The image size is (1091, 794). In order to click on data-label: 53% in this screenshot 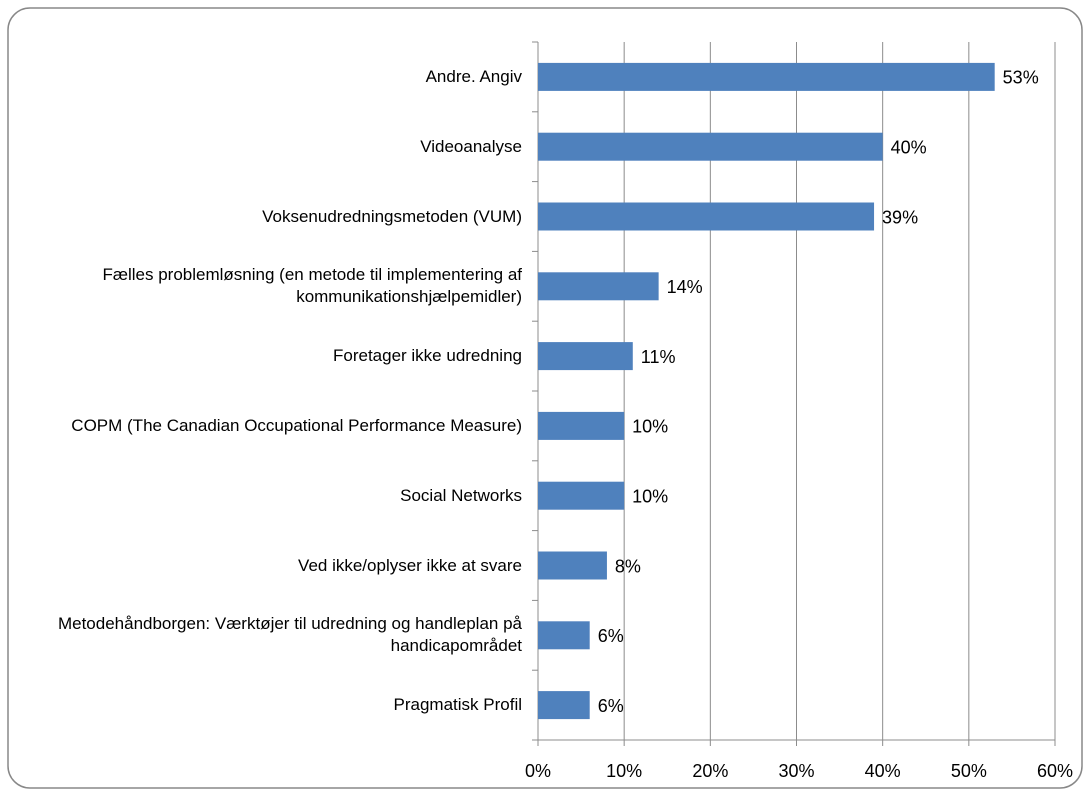, I will do `click(1021, 78)`.